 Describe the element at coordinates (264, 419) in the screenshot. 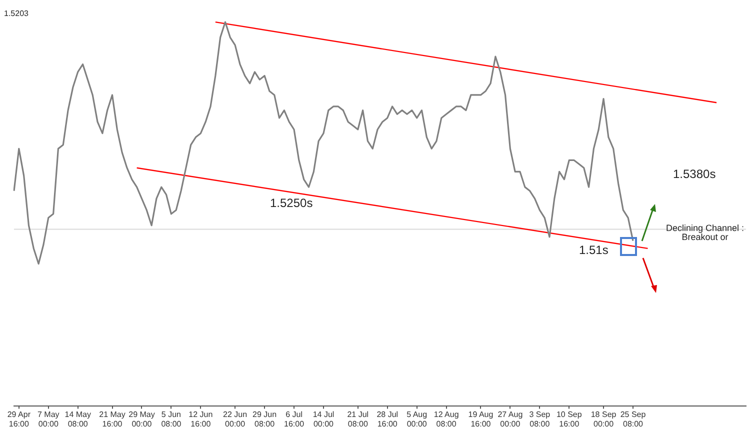

I see `x-tick-label: 29 Jun 08:00` at that location.